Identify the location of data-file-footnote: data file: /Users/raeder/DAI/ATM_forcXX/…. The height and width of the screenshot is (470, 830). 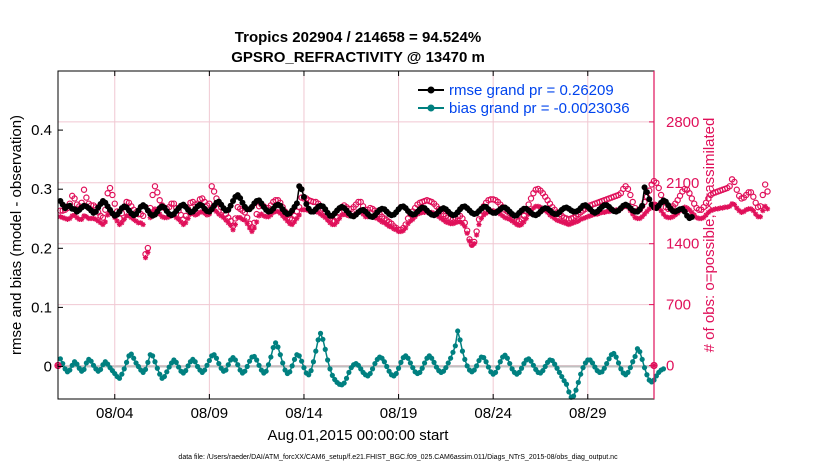
(398, 457).